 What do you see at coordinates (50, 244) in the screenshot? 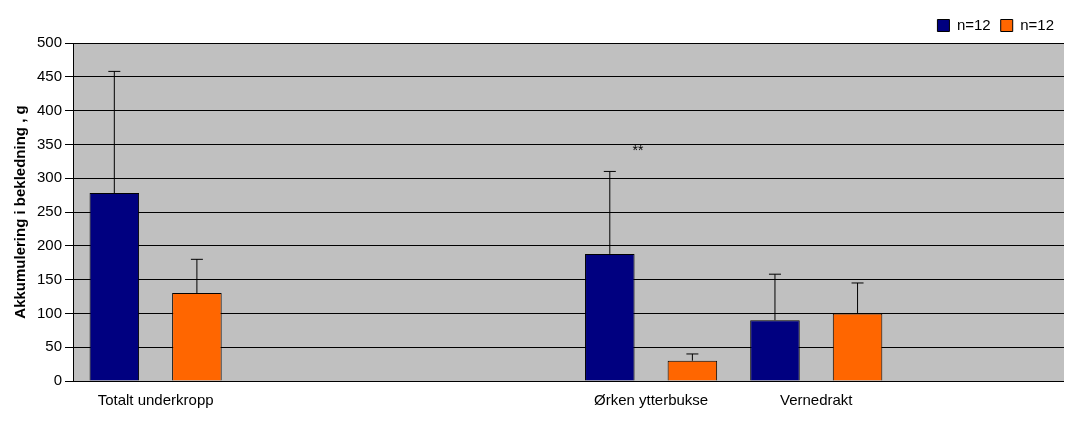
I see `y-tick-label: 200` at bounding box center [50, 244].